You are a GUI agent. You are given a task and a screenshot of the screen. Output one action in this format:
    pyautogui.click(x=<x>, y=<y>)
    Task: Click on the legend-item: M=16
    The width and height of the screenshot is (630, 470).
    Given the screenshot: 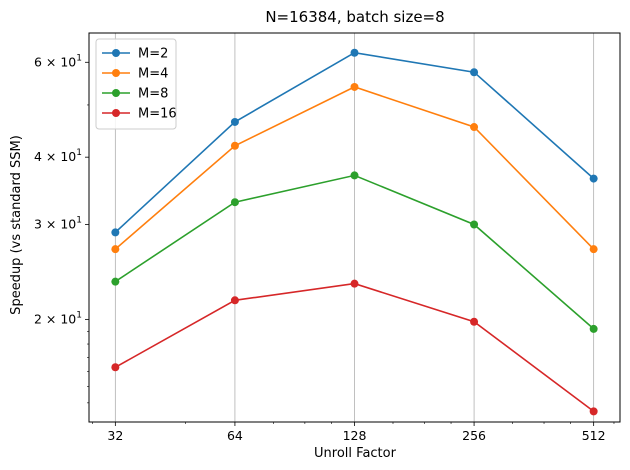 What is the action you would take?
    pyautogui.click(x=139, y=114)
    